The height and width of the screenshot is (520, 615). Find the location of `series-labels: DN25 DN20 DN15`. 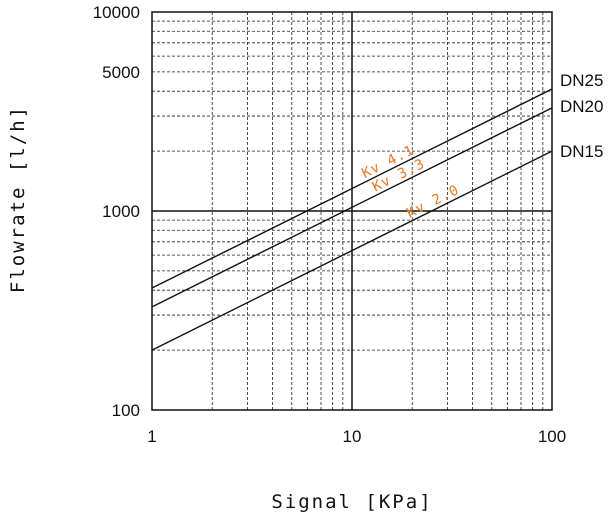

series-labels: DN25 DN20 DN15 is located at coordinates (581, 116).